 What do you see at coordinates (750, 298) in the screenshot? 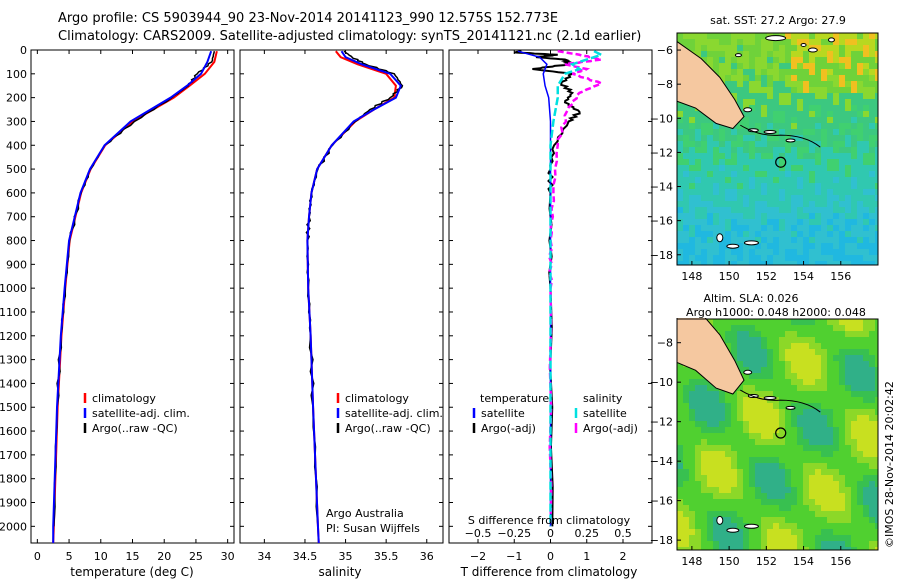
I see `map-title: Altim. SLA: 0.026` at bounding box center [750, 298].